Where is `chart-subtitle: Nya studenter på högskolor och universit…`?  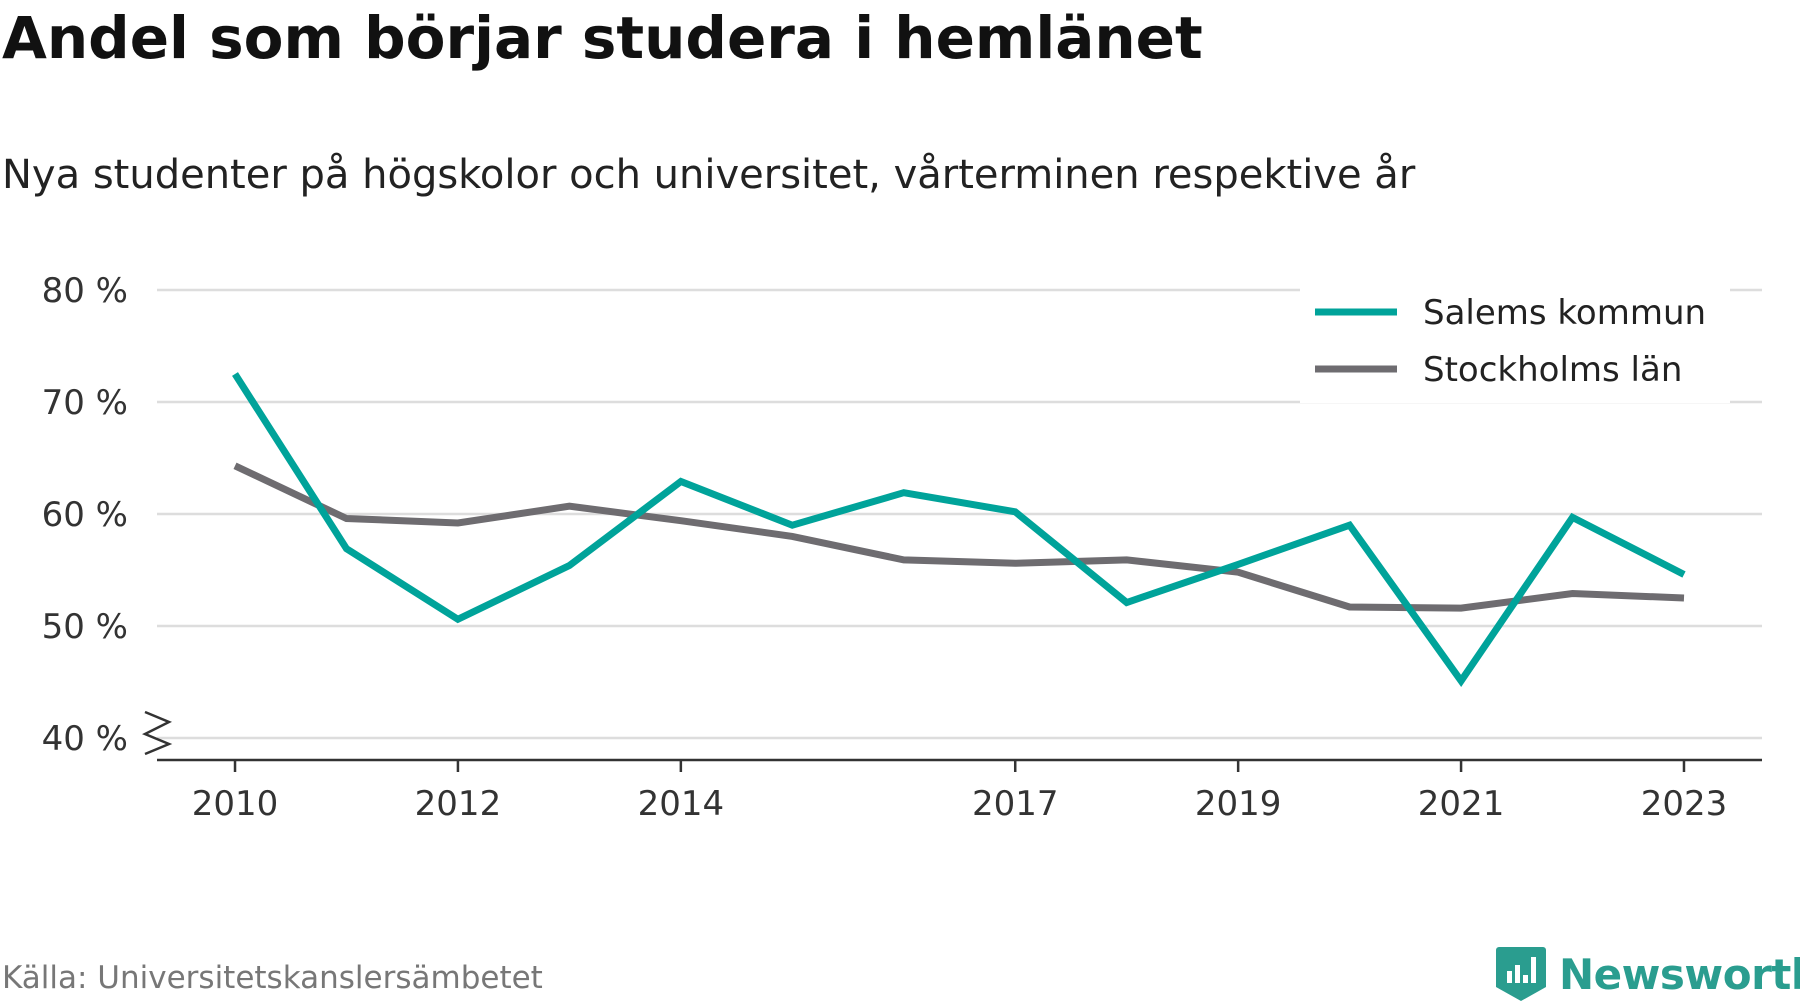
chart-subtitle: Nya studenter på högskolor och universit… is located at coordinates (709, 175).